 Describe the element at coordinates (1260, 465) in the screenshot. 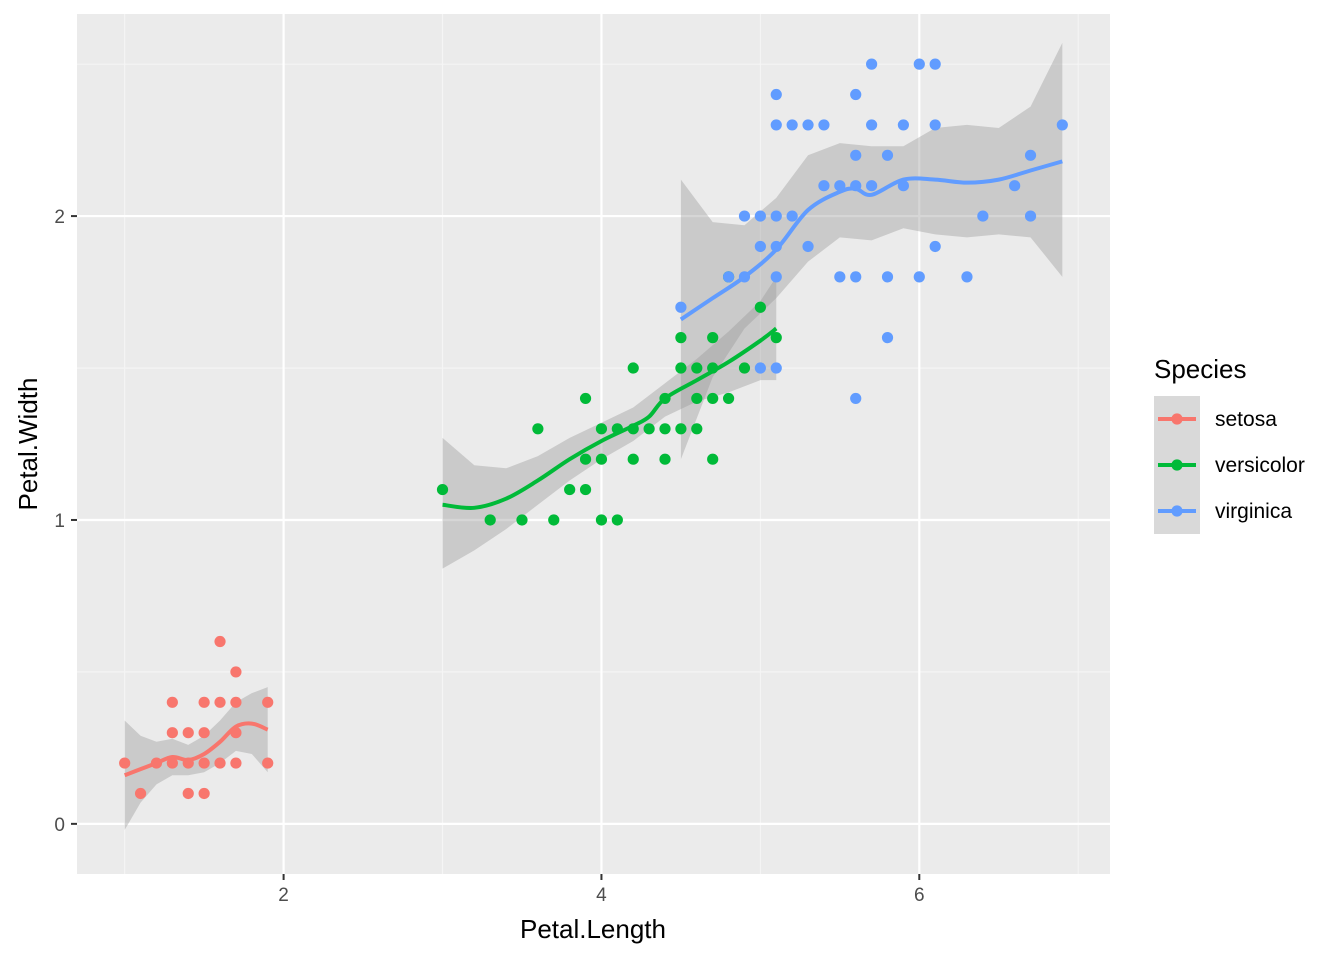

I see `legend-label-versicolor: versicolor` at that location.